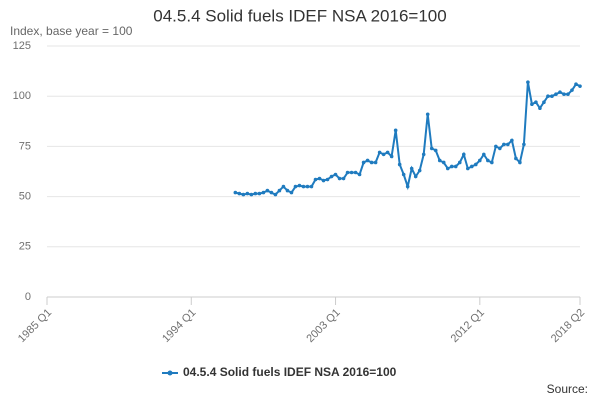 This screenshot has width=600, height=400. What do you see at coordinates (170, 373) in the screenshot?
I see `legend-marker` at bounding box center [170, 373].